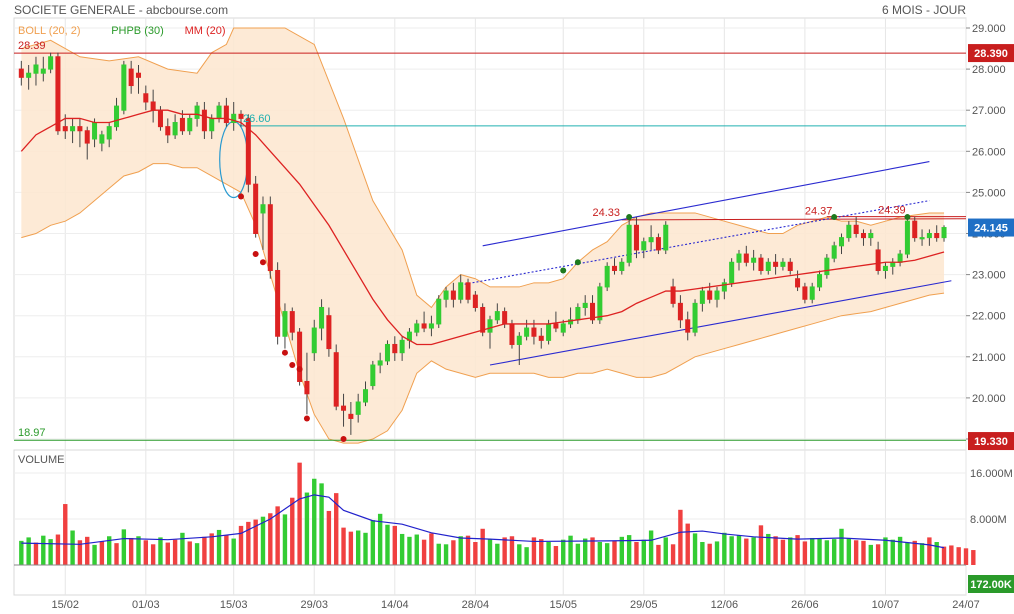 The height and width of the screenshot is (614, 1014). What do you see at coordinates (234, 605) in the screenshot?
I see `x-tick-label: 15/03` at bounding box center [234, 605].